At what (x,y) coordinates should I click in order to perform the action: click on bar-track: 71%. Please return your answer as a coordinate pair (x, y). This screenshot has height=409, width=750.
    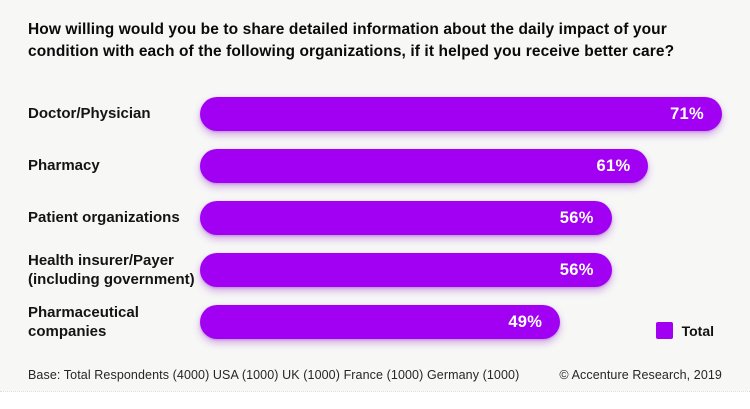
    Looking at the image, I should click on (461, 114).